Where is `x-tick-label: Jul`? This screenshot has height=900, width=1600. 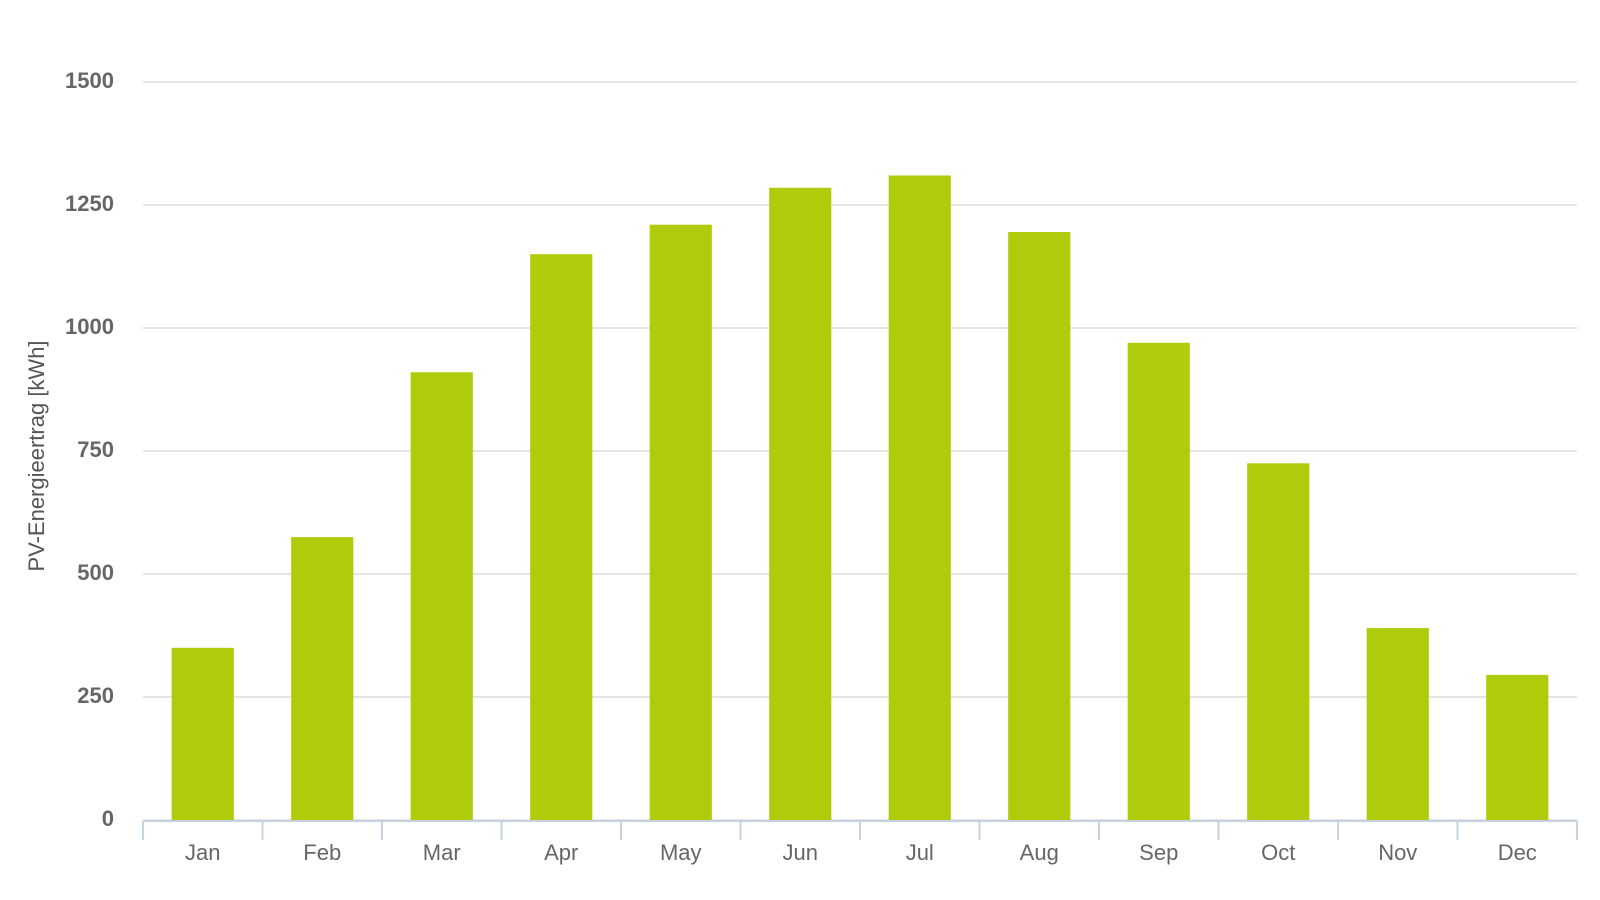
x-tick-label: Jul is located at coordinates (920, 852).